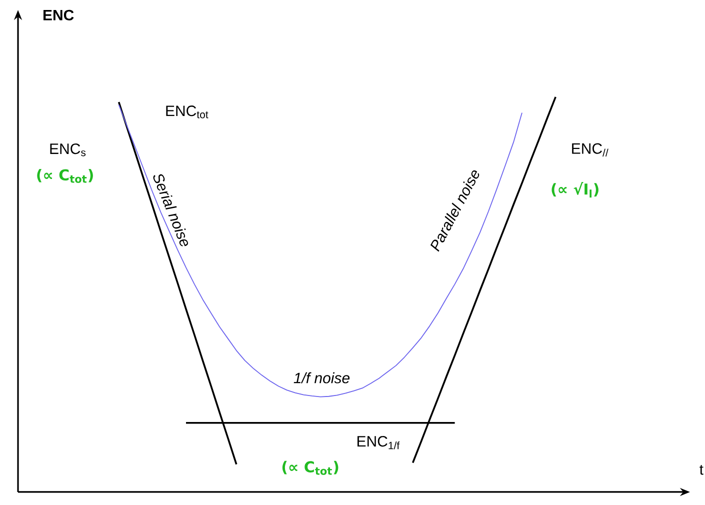  I want to click on text: ENC$_{//}$, so click(590, 149).